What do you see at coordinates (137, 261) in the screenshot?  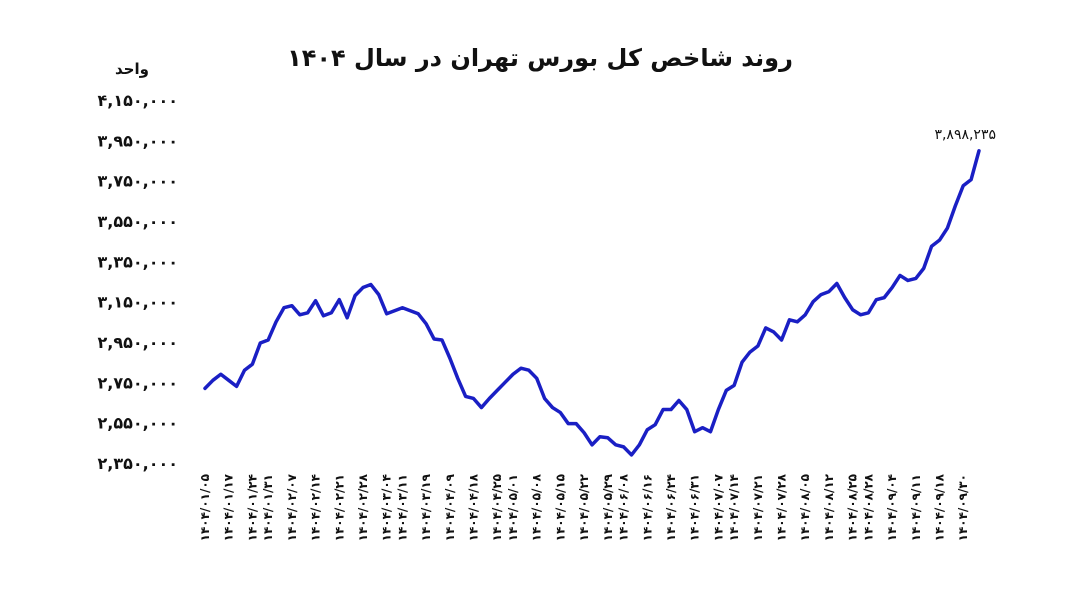 I see `y-tick-label: ۳,۳۵۰,۰۰۰` at bounding box center [137, 261].